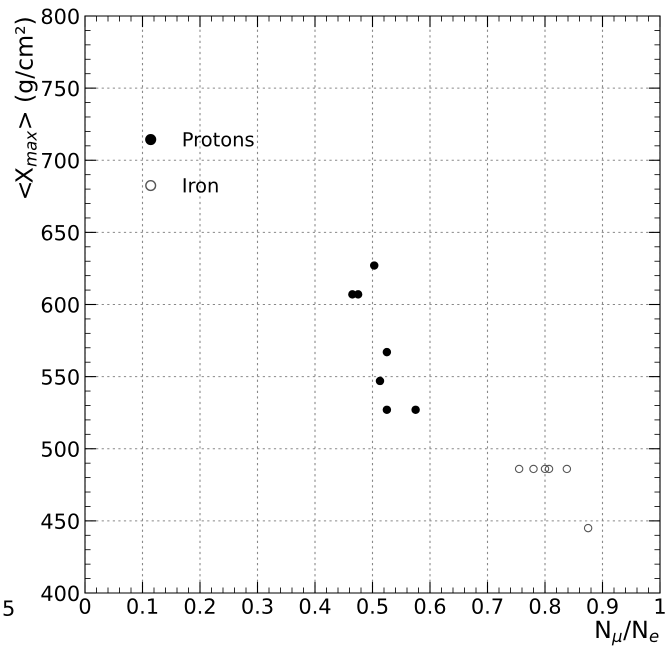 Image resolution: width=666 pixels, height=648 pixels. Describe the element at coordinates (372, 606) in the screenshot. I see `x-tick-label: 0.5` at that location.